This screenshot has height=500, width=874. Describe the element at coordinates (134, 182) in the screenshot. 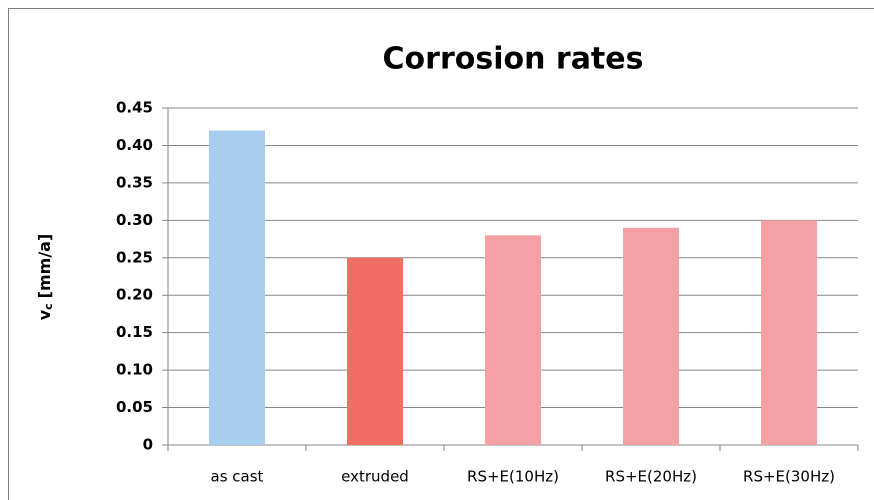

I see `y-tick-label: 0.35` at that location.